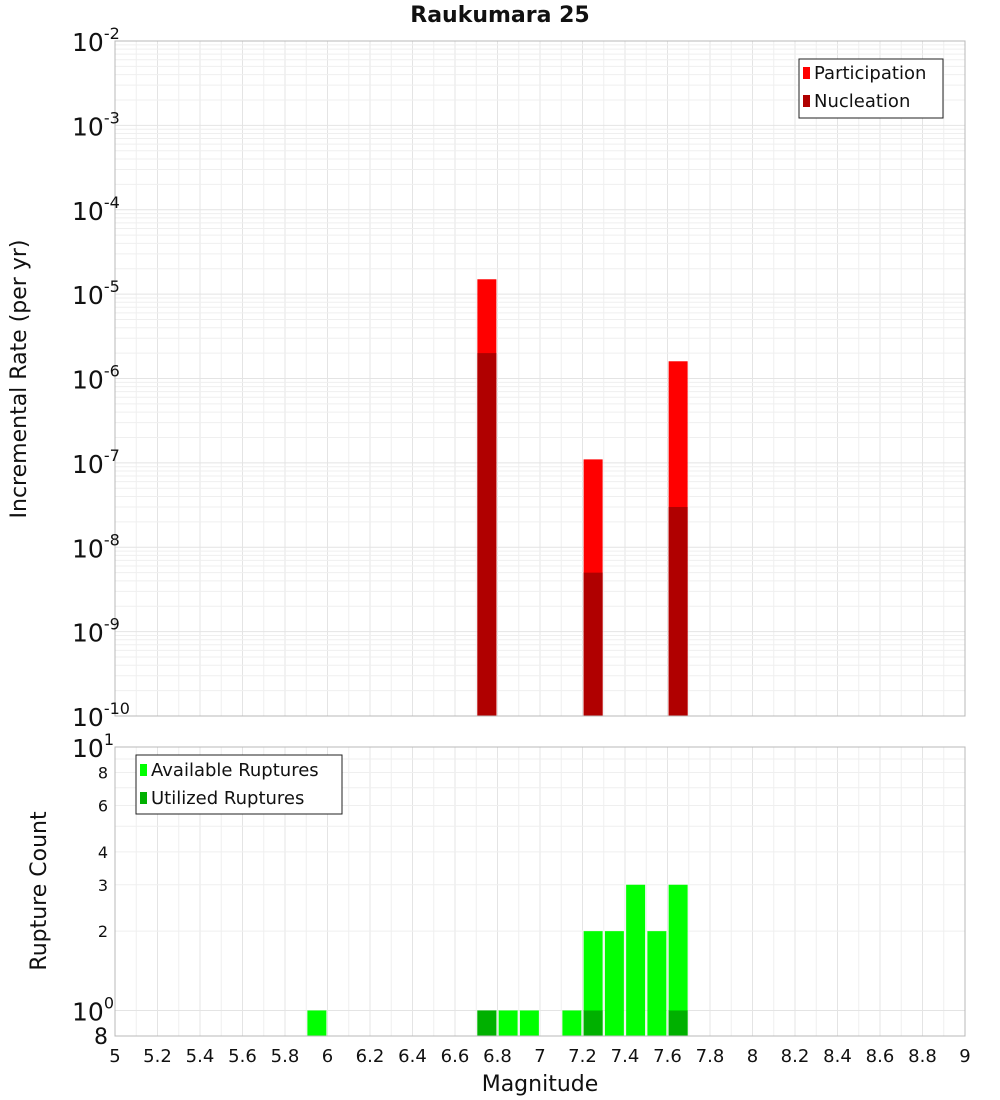 The image size is (1000, 1100). Describe the element at coordinates (117, 708) in the screenshot. I see `tick-exponent: -10` at that location.